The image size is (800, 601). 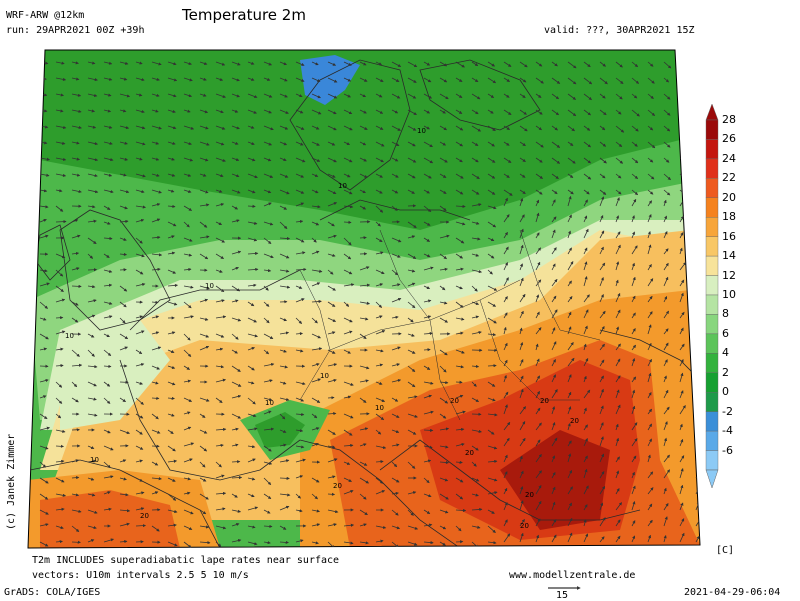 What do you see at coordinates (729, 119) in the screenshot?
I see `colorbar-tick-label: 28` at bounding box center [729, 119].